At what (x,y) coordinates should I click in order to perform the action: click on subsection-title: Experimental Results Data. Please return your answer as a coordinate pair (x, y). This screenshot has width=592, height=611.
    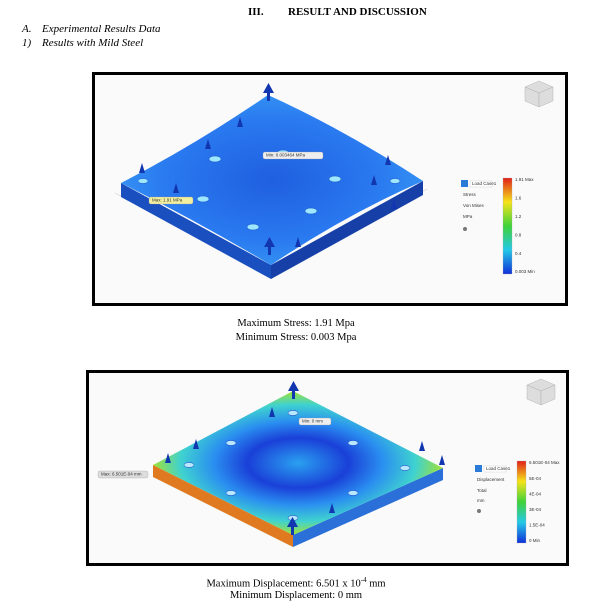
    Looking at the image, I should click on (101, 29).